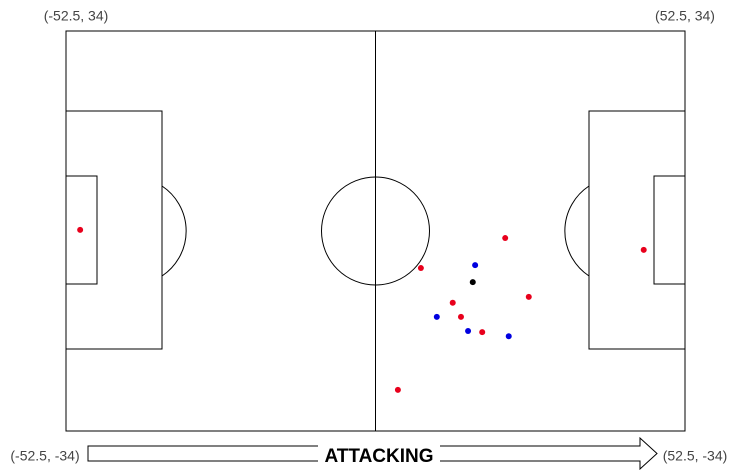 The height and width of the screenshot is (470, 740). I want to click on goal-area-left, so click(81, 230).